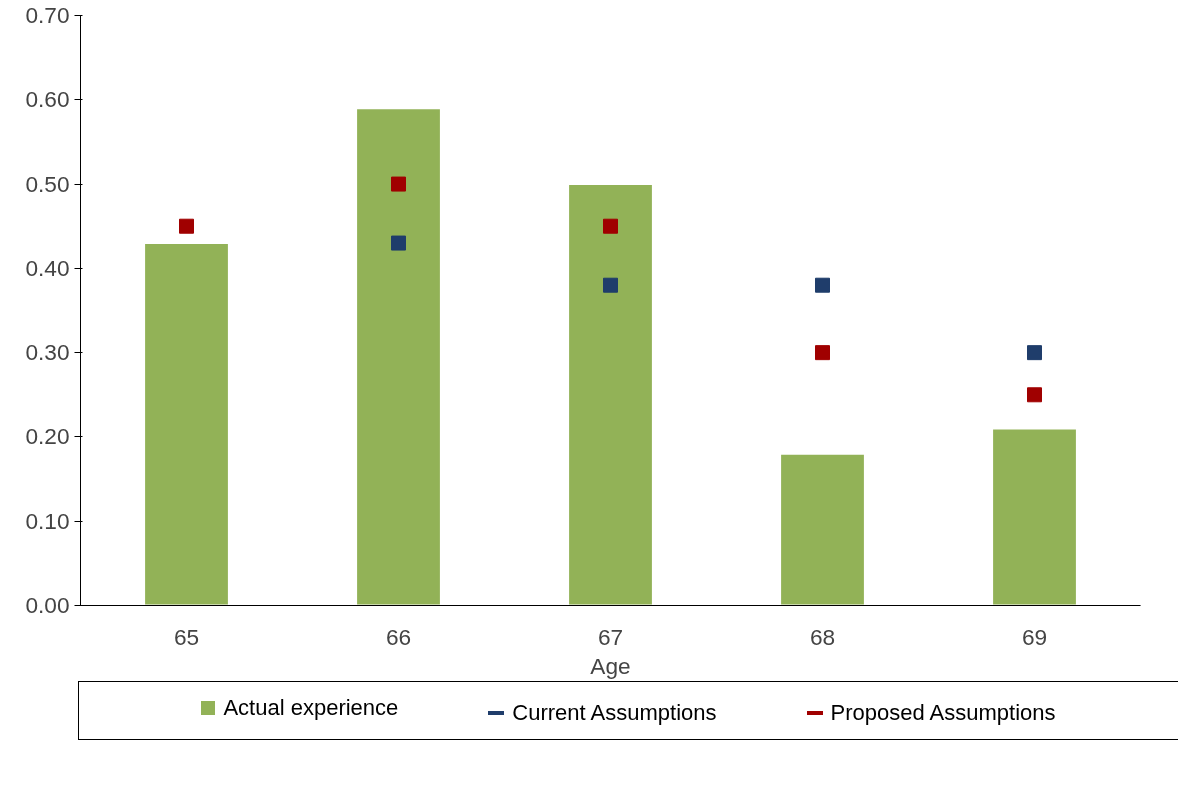 The height and width of the screenshot is (799, 1186). What do you see at coordinates (47, 520) in the screenshot?
I see `y-tick-label: 0.10` at bounding box center [47, 520].